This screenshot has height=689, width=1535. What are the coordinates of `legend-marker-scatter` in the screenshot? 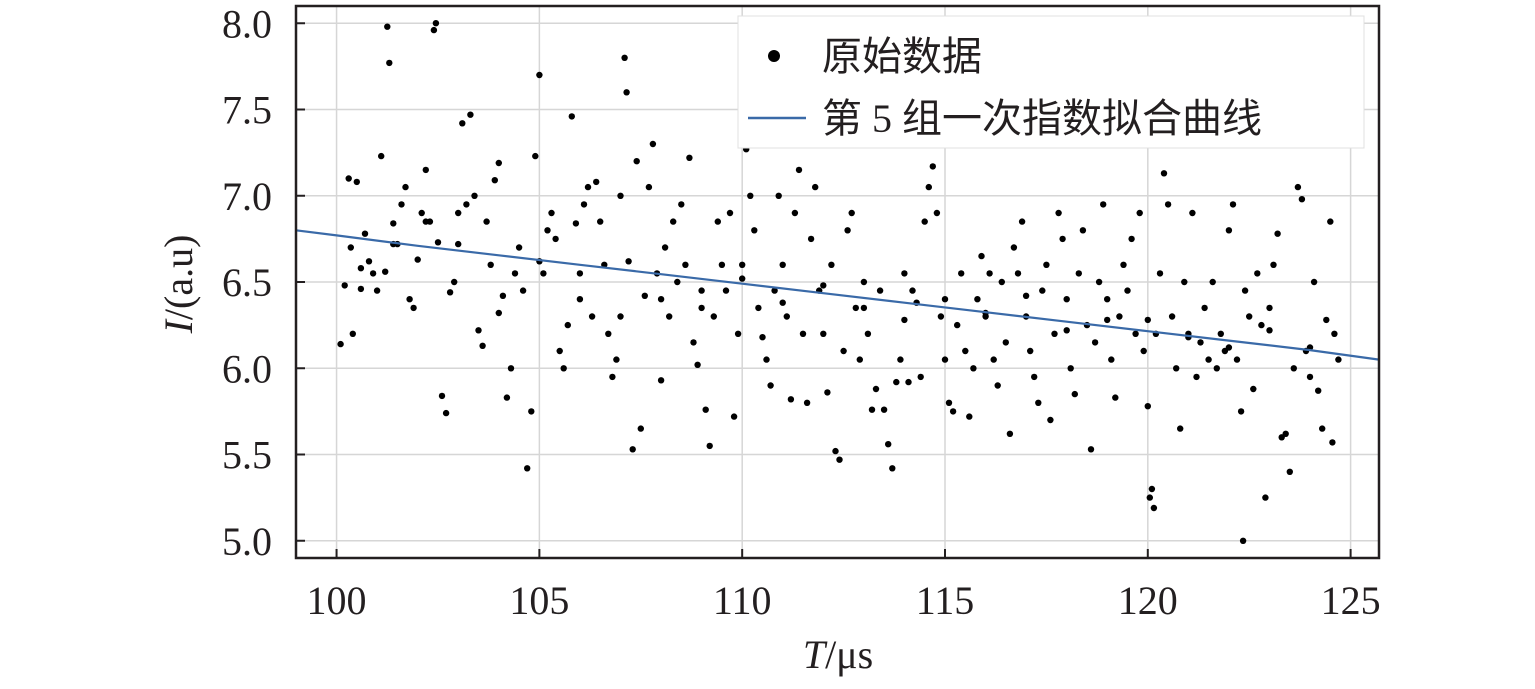 It's located at (774, 56).